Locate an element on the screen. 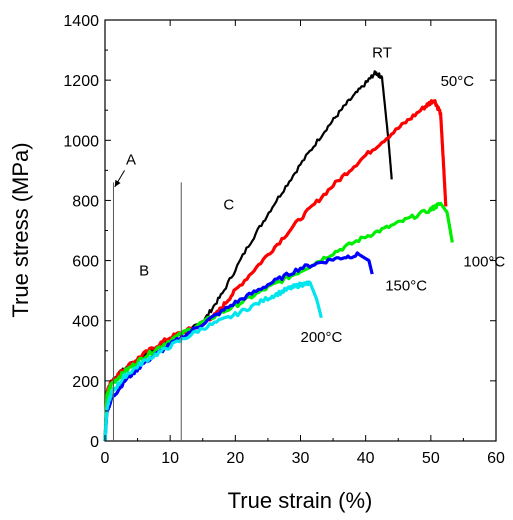  x-tick-label: 60 is located at coordinates (496, 458).